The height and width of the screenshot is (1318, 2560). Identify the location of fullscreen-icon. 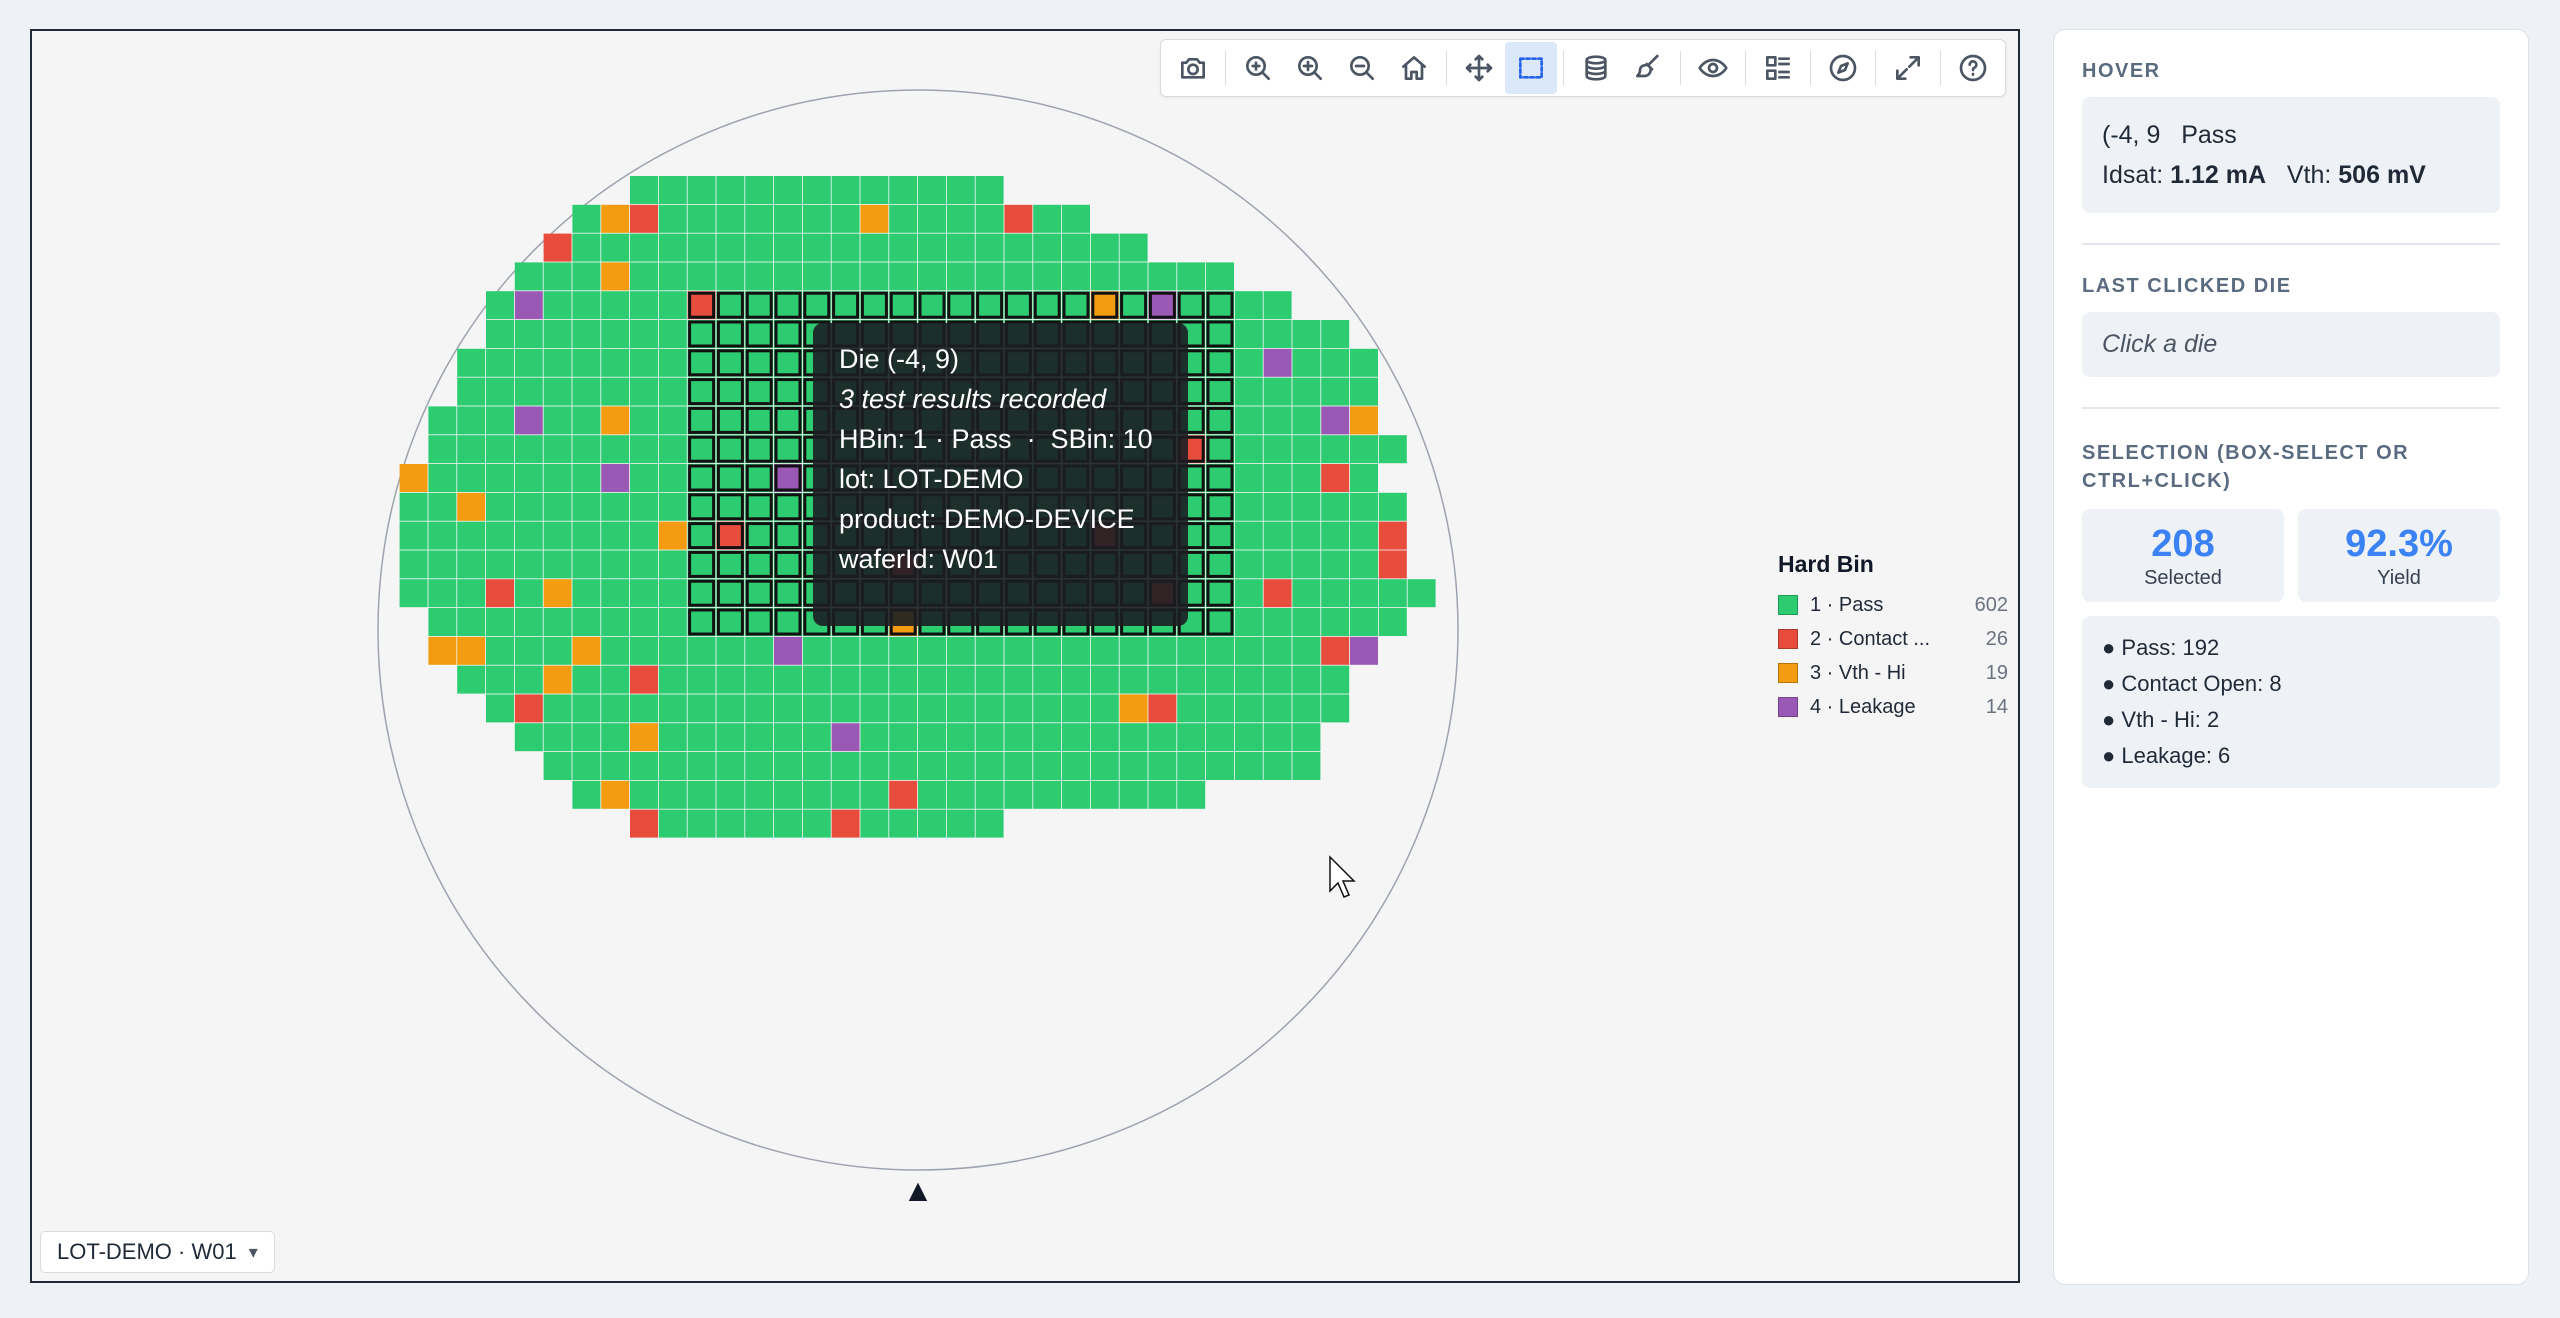
(1908, 68).